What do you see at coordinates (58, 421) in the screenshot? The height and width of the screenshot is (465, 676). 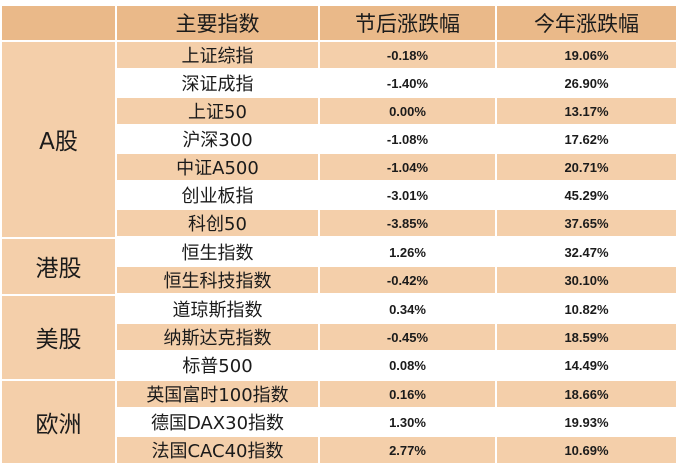 I see `market-label: 欧洲` at bounding box center [58, 421].